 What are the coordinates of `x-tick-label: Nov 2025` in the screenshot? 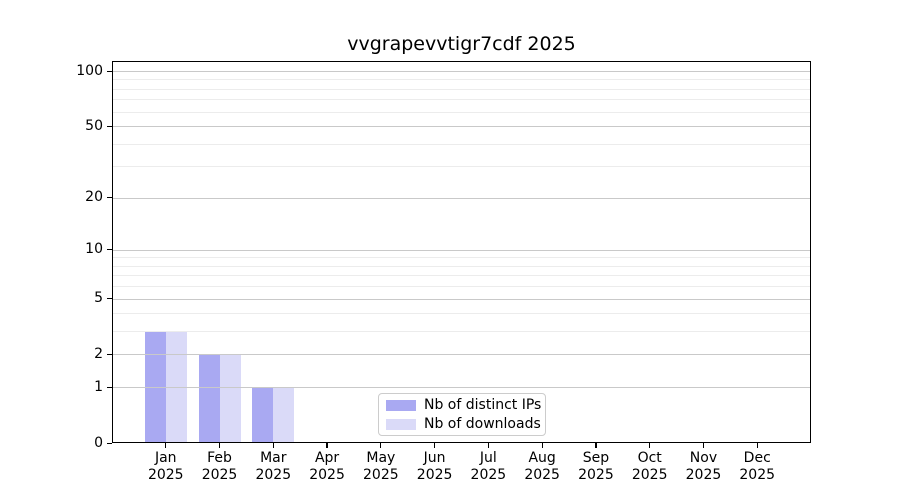 It's located at (703, 467).